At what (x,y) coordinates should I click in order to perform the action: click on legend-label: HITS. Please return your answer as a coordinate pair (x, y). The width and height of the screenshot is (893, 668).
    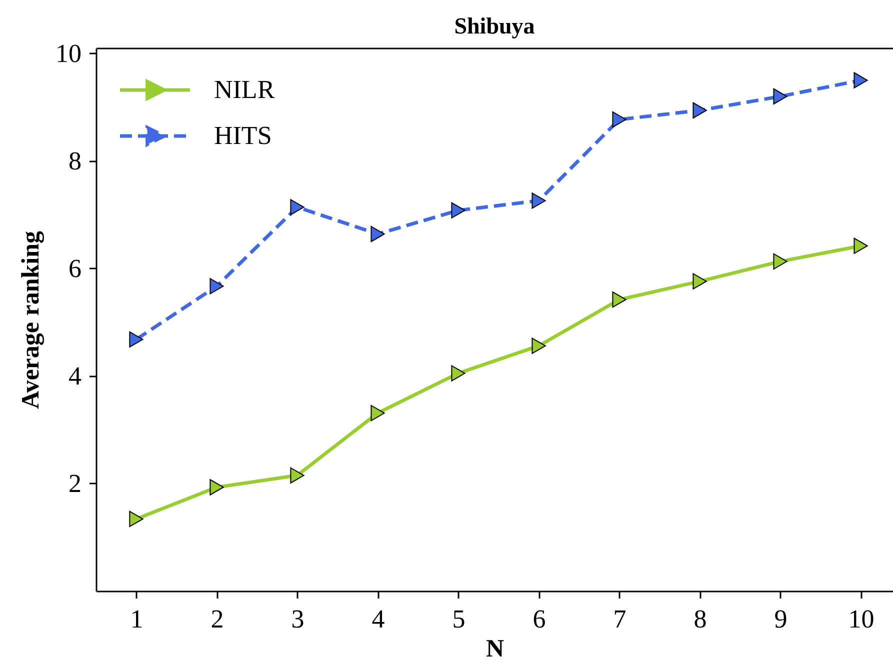
    Looking at the image, I should click on (243, 135).